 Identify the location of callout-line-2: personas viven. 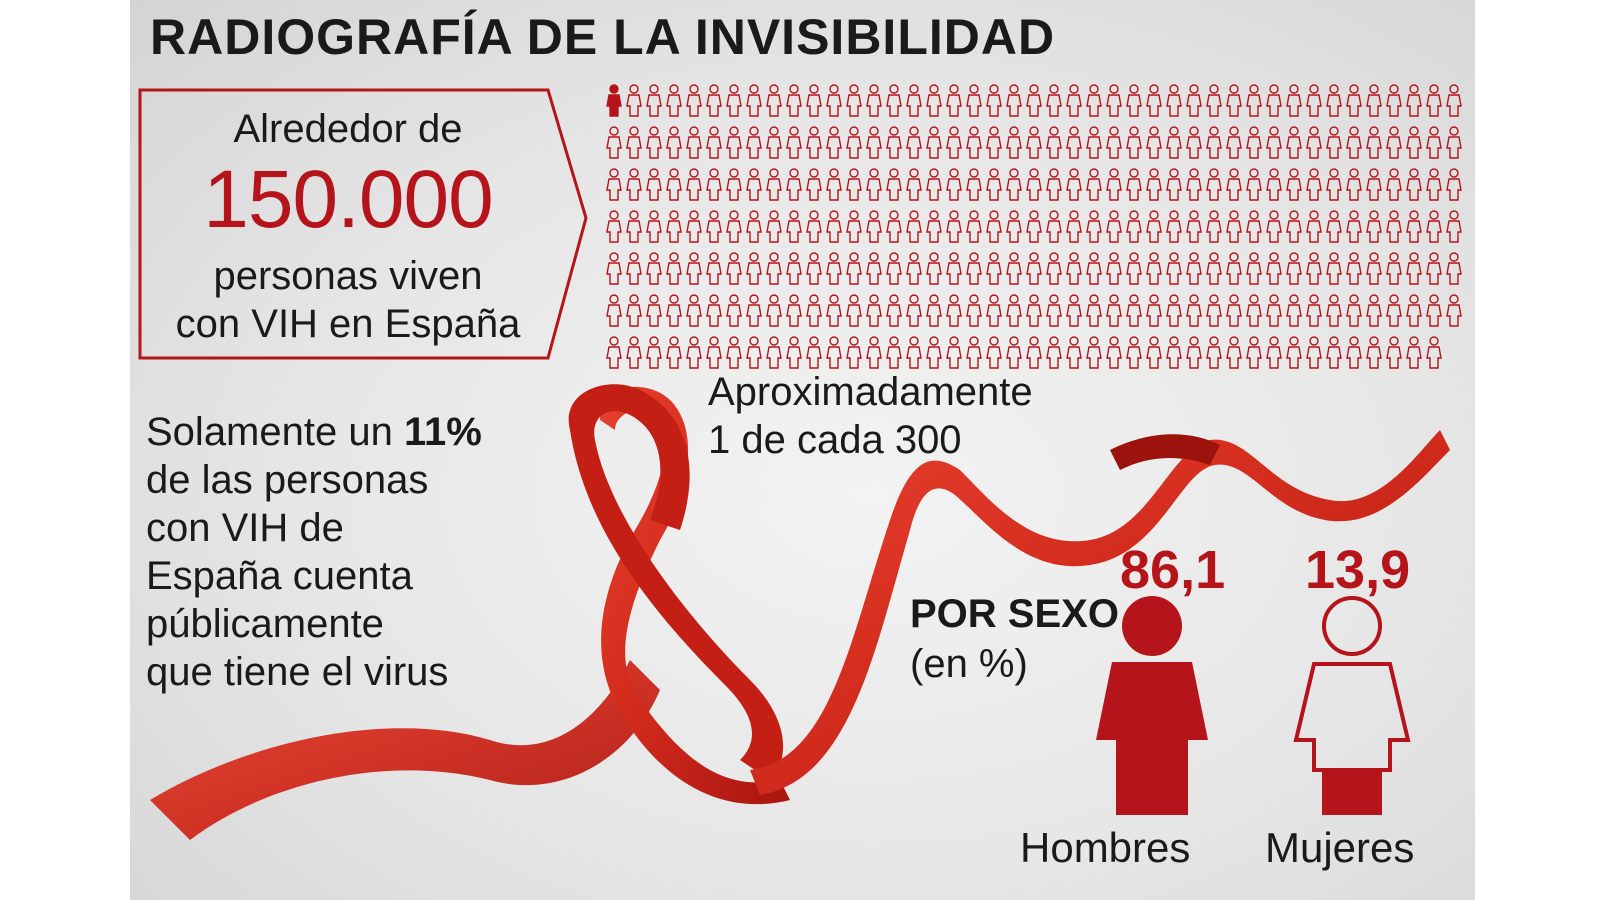
(348, 276).